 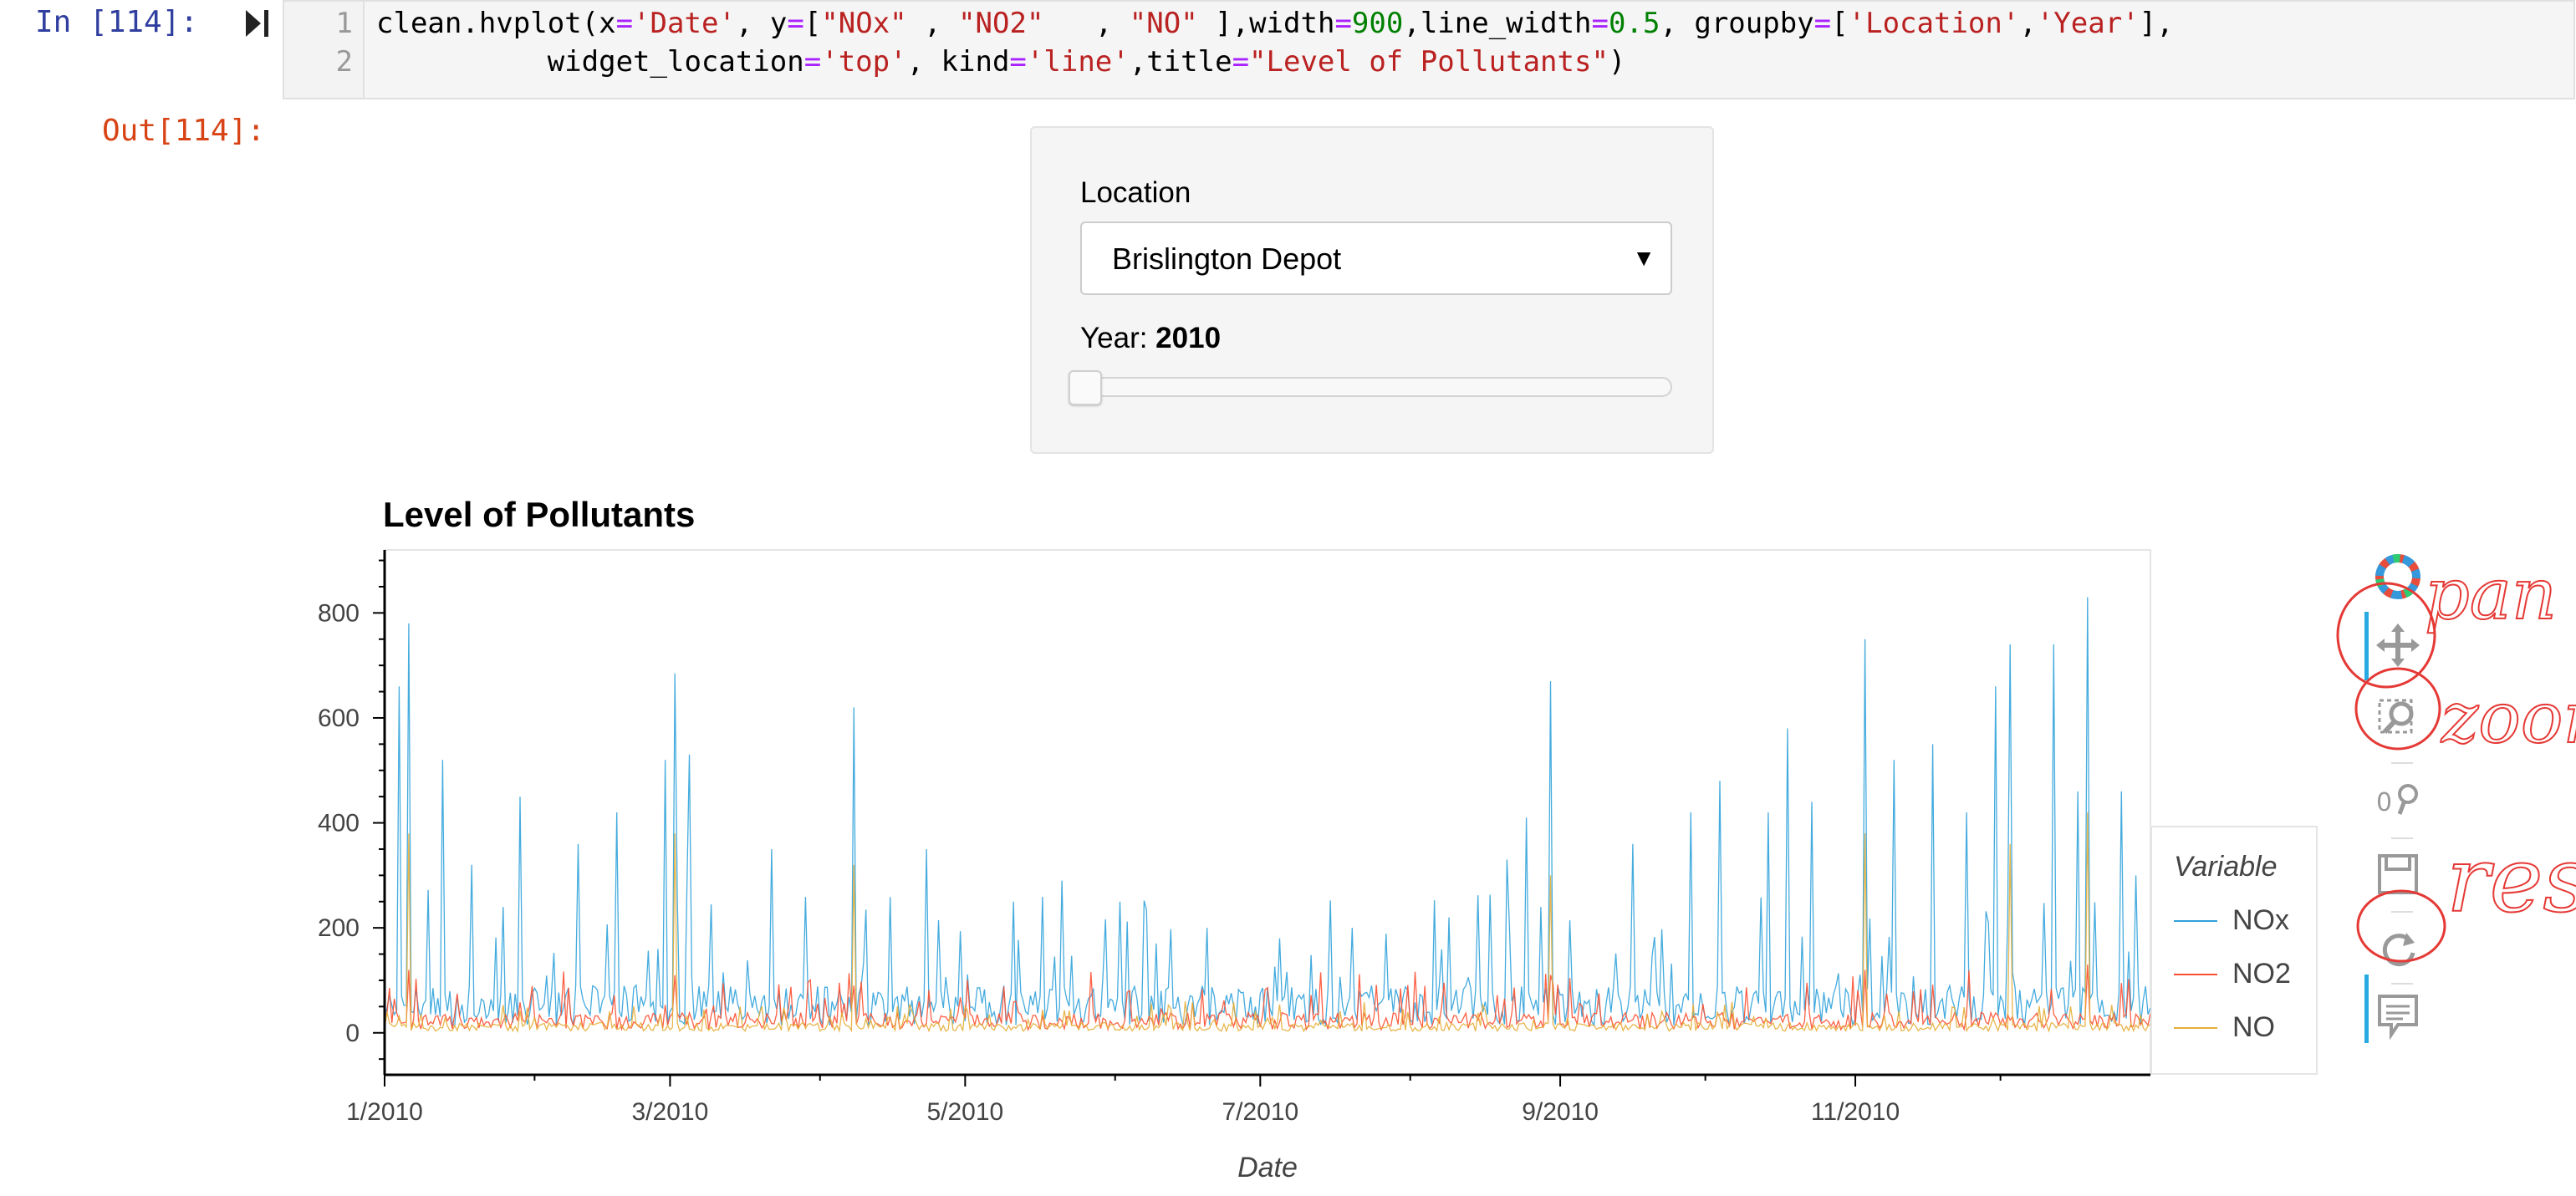 What do you see at coordinates (2384, 802) in the screenshot?
I see `svg-text: 0` at bounding box center [2384, 802].